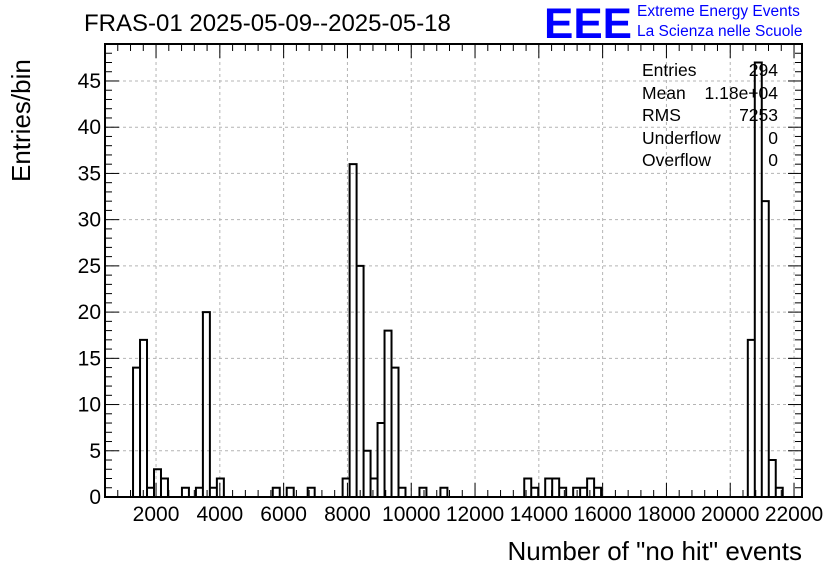 The width and height of the screenshot is (836, 572). What do you see at coordinates (89, 266) in the screenshot?
I see `y-tick-label: 25` at bounding box center [89, 266].